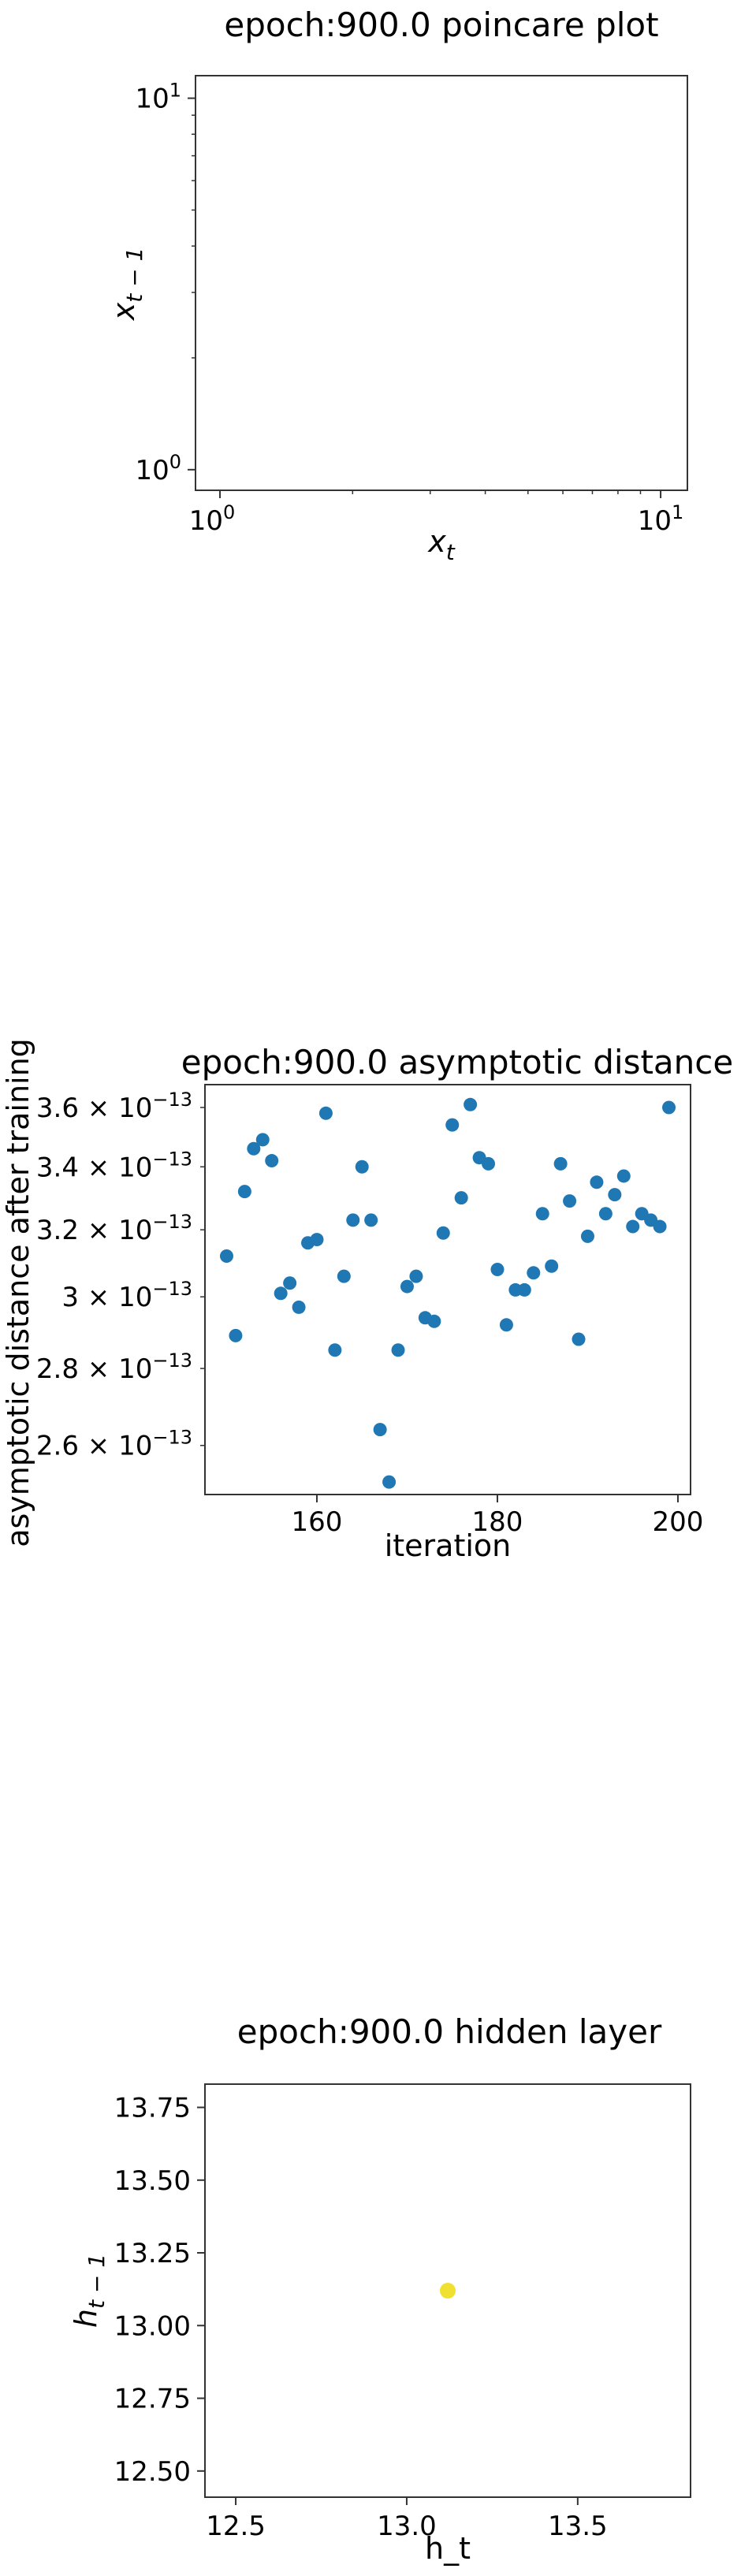 The image size is (741, 2576). What do you see at coordinates (236, 2526) in the screenshot?
I see `x-tick-label: 12.5` at bounding box center [236, 2526].